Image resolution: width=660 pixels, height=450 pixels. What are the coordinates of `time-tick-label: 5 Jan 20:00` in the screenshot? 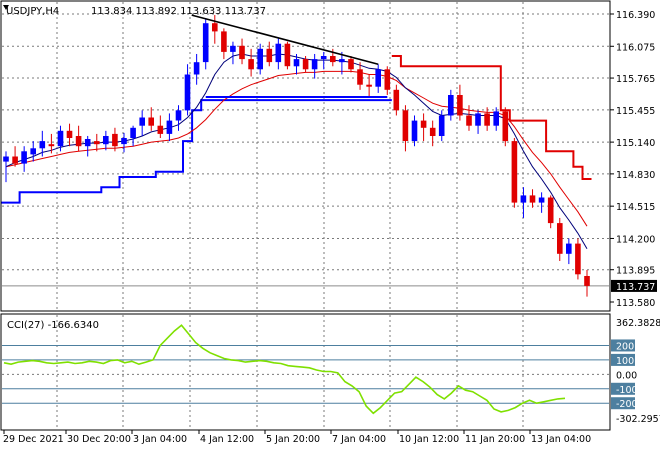 It's located at (293, 439).